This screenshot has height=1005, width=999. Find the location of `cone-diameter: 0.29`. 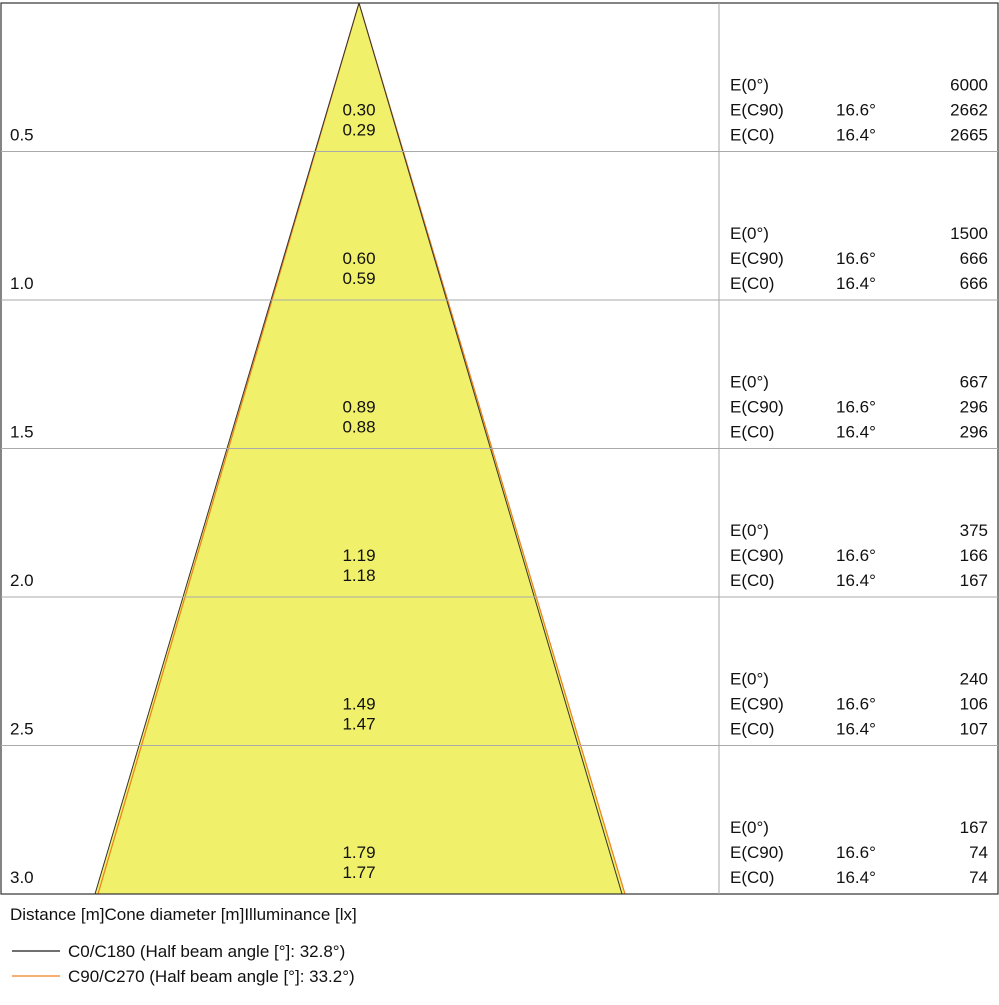

cone-diameter: 0.29 is located at coordinates (358, 130).